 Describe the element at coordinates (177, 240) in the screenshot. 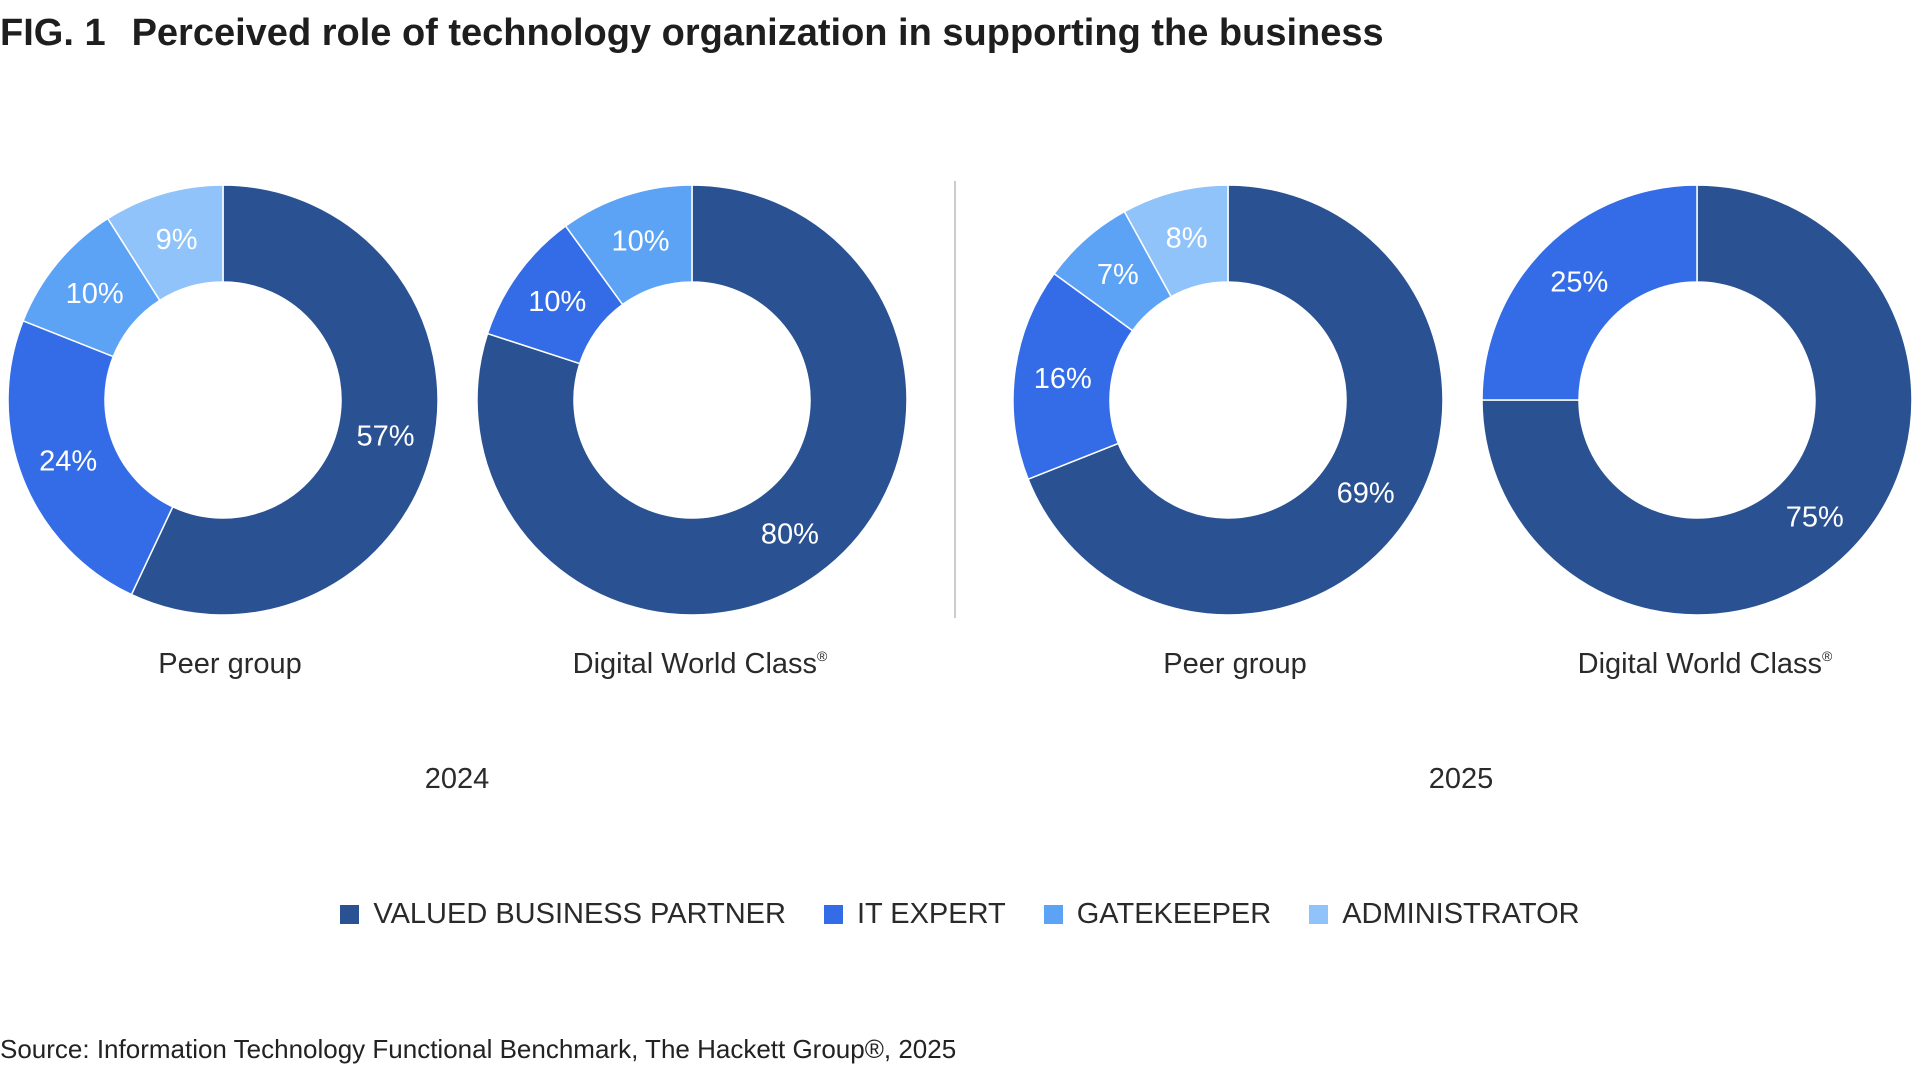

I see `data-label: 9%` at that location.